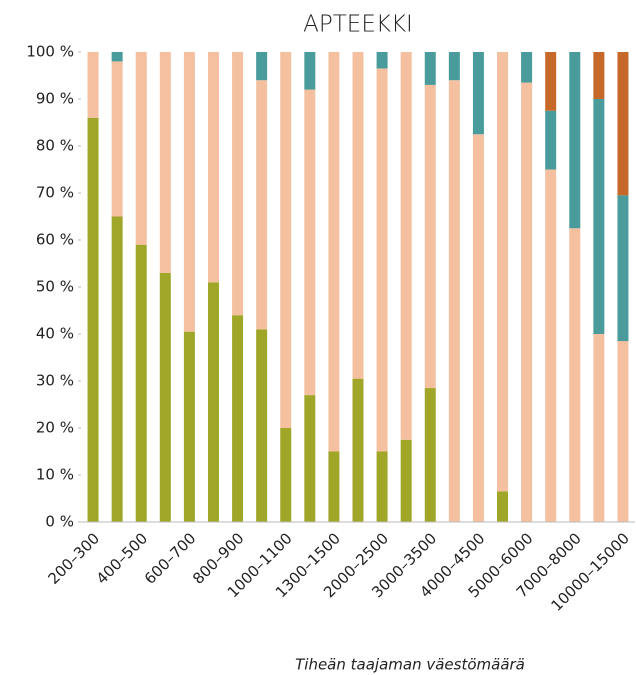 The image size is (636, 675). I want to click on chart-title: APTEEKKI, so click(358, 25).